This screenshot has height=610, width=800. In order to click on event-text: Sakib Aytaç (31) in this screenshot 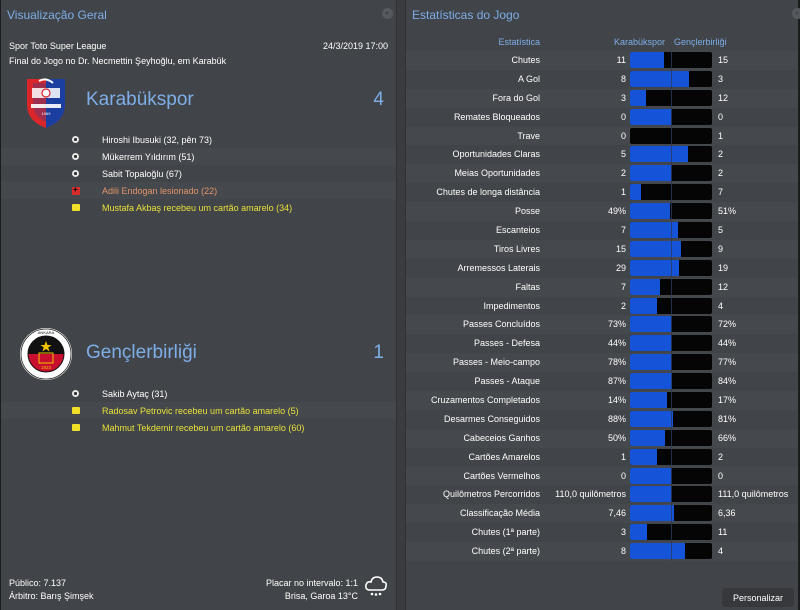, I will do `click(135, 393)`.